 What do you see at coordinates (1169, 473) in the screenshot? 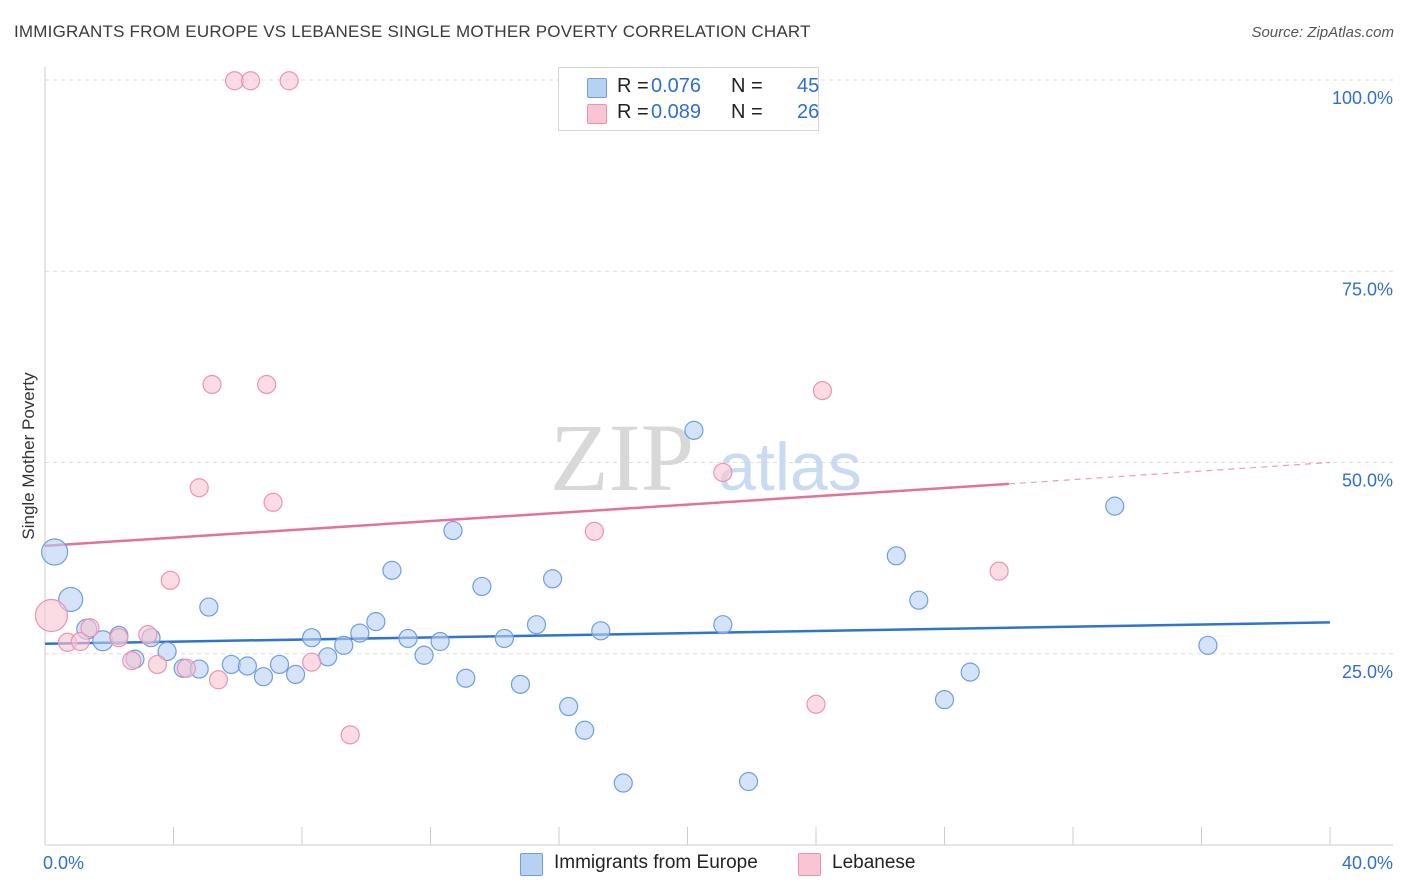
I see `trend-line-lebanese-extension` at bounding box center [1169, 473].